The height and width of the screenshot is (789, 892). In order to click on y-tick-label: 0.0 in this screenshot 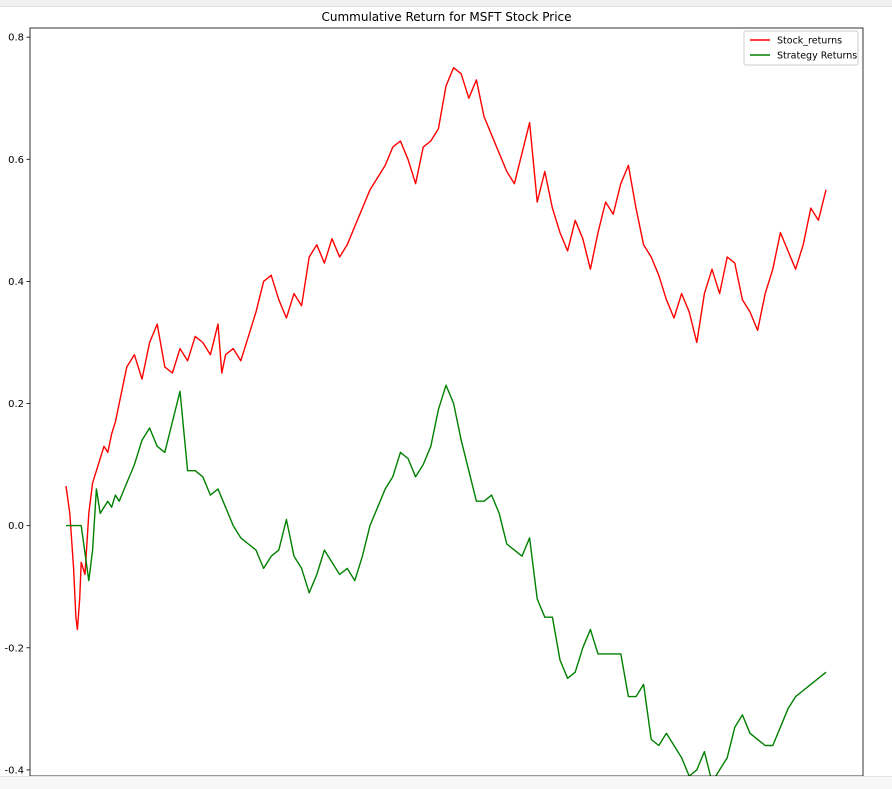, I will do `click(16, 526)`.